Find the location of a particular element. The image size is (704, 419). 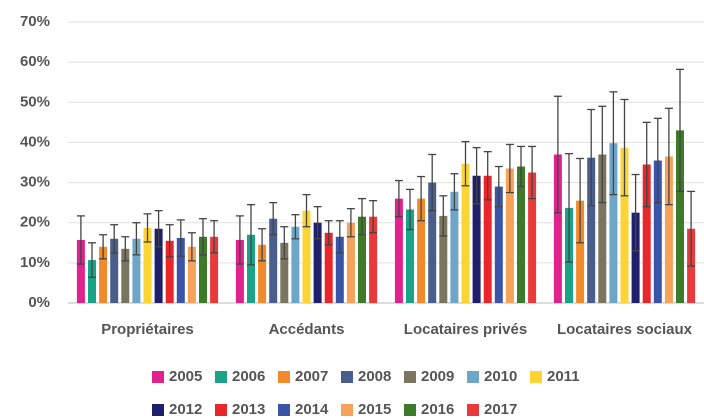

legend-label: 2006 is located at coordinates (248, 376).